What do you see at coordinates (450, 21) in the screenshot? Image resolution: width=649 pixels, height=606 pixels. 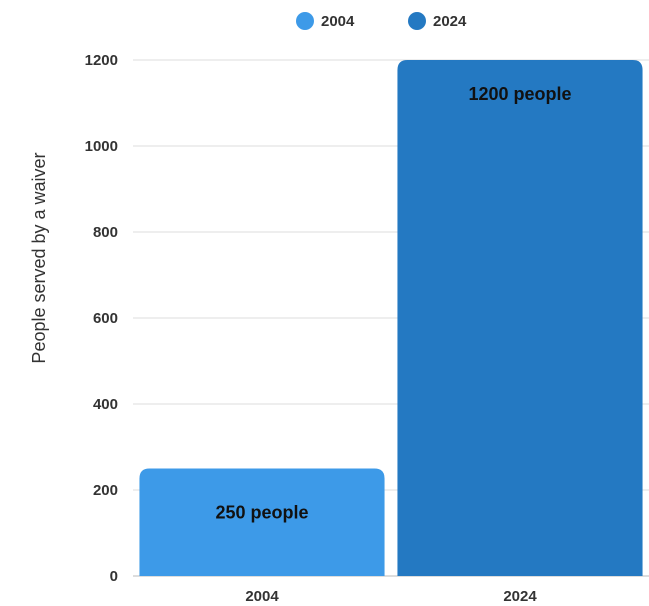 I see `legend-label-2024: 2024` at bounding box center [450, 21].